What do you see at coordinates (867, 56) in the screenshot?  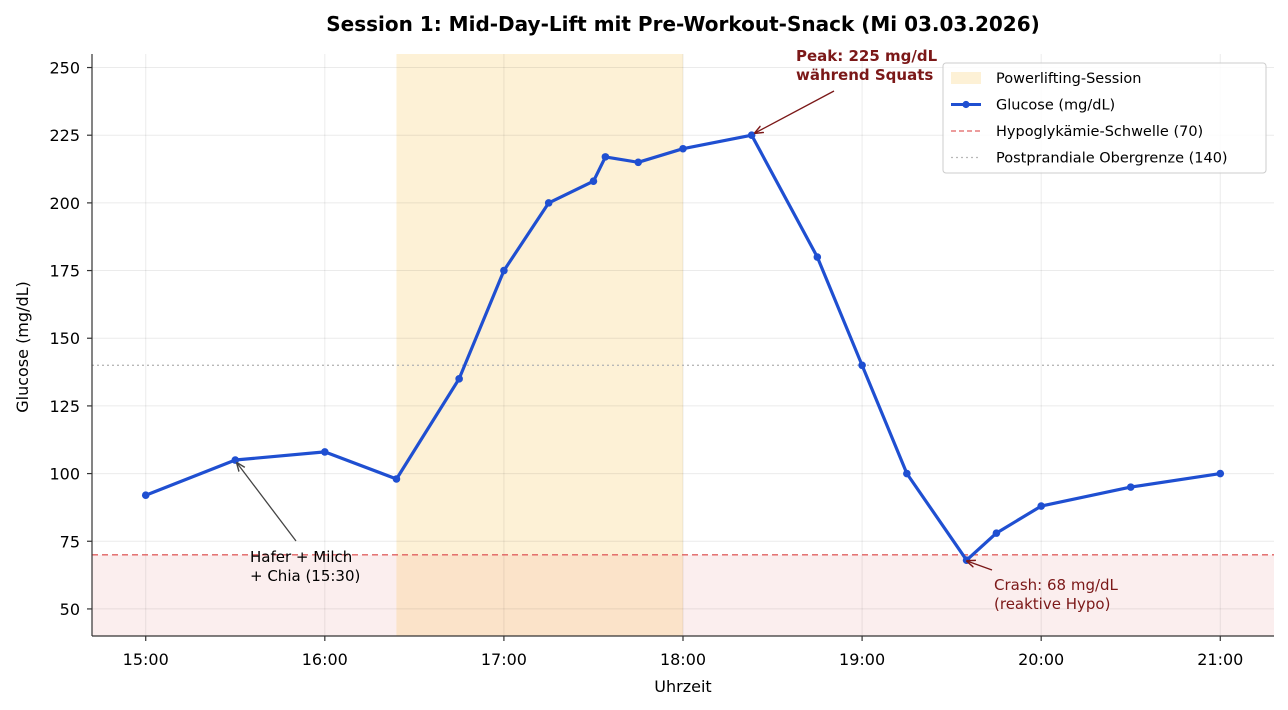 I see `annotation-line: Peak: 225 mg/dL` at bounding box center [867, 56].